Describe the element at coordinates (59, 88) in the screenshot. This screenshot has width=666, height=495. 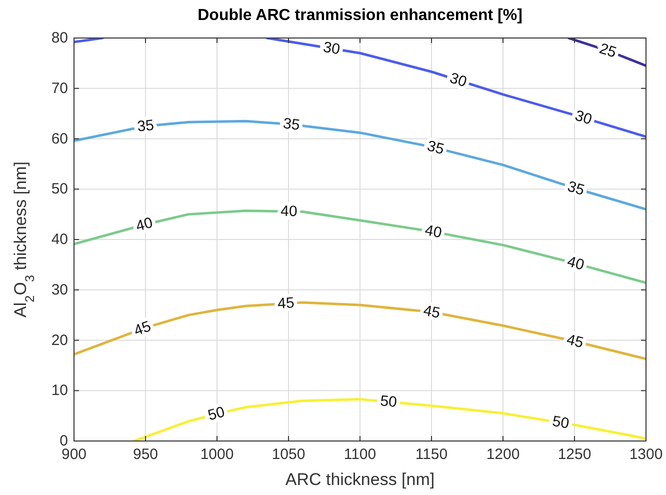
I see `y-tick-label: 70` at that location.